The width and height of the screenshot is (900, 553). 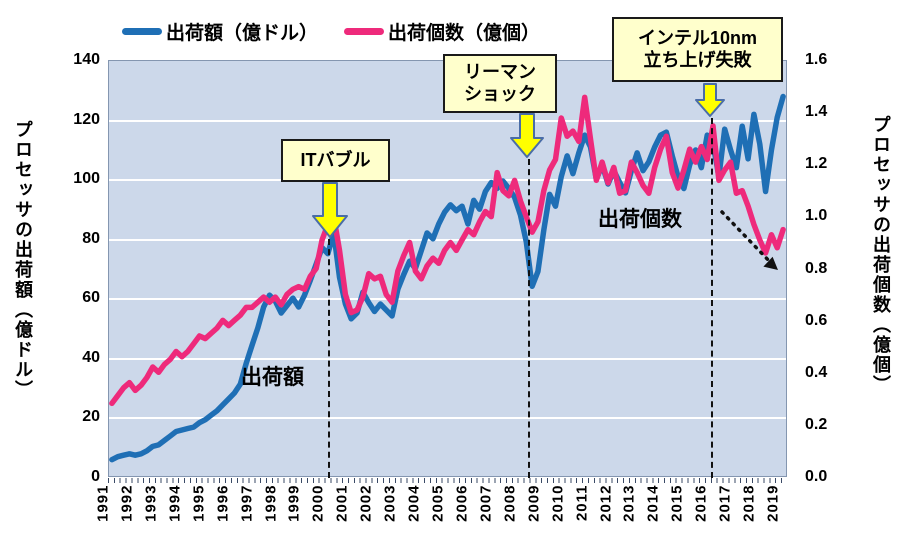 What do you see at coordinates (142, 31) in the screenshot?
I see `value-series-swatch-icon` at bounding box center [142, 31].